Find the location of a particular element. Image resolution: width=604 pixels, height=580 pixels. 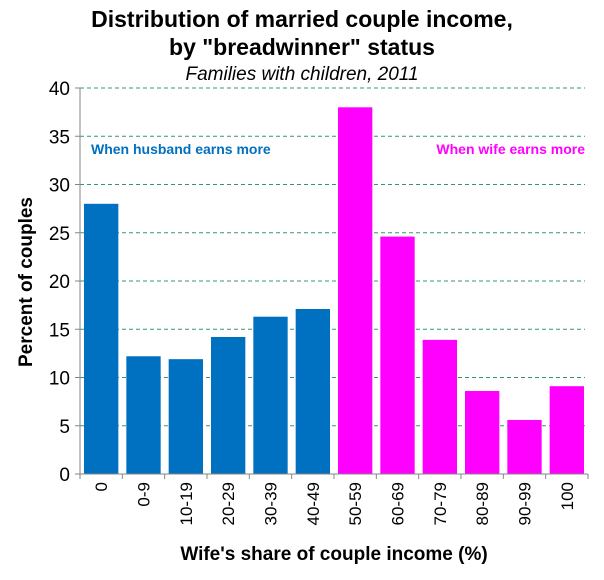

y-tick-label: 40 is located at coordinates (59, 89).